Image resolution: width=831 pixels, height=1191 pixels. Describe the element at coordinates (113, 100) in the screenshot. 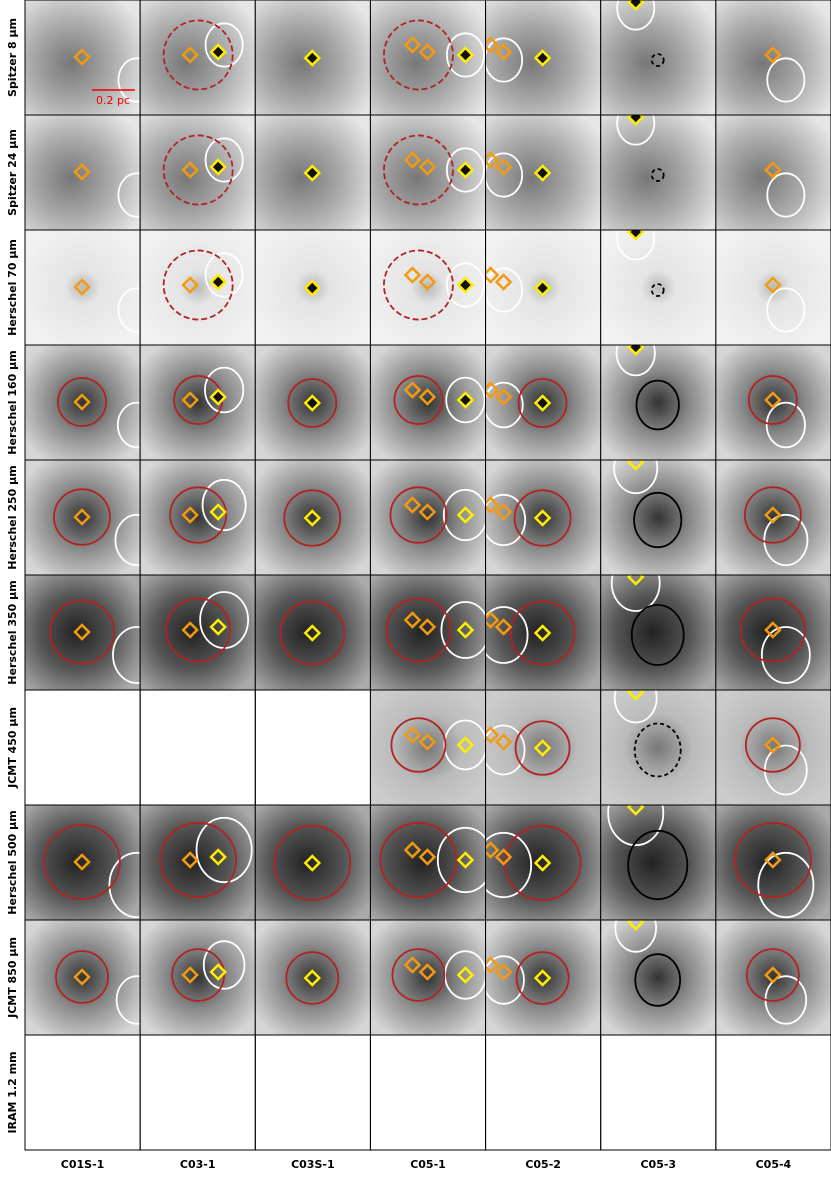

I see `scale-bar-label: 0.2 pc` at that location.